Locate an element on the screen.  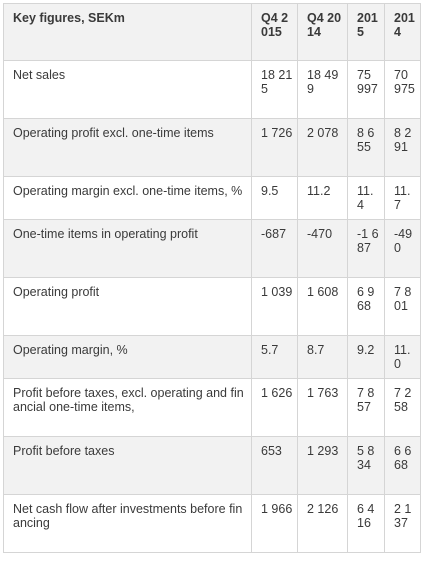
cell-value: 1 726 is located at coordinates (274, 147).